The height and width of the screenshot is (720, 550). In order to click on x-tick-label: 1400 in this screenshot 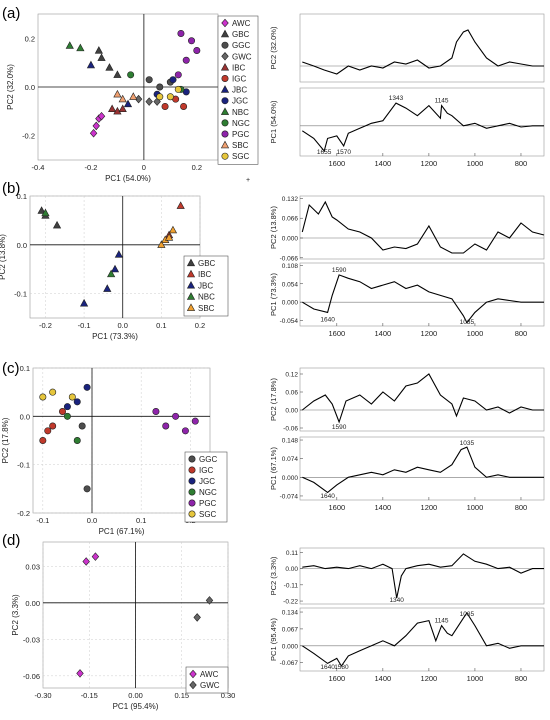, I will do `click(383, 163)`.